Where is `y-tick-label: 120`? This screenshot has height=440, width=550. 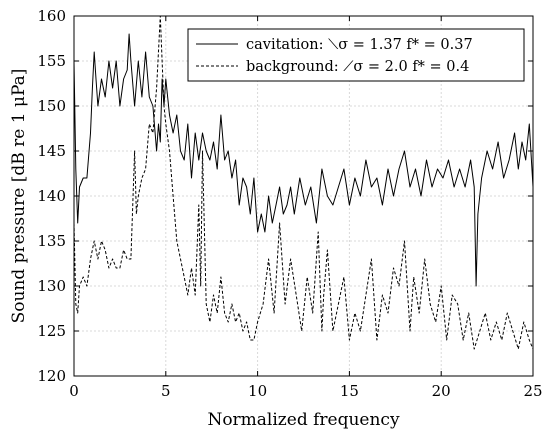
y-tick-label: 120 is located at coordinates (51, 376).